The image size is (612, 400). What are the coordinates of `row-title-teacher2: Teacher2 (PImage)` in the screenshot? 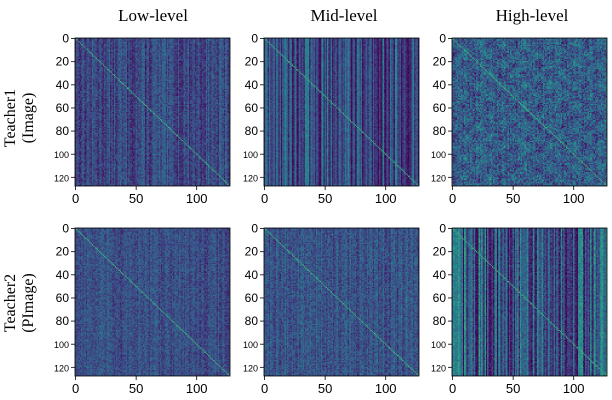 It's located at (22, 303).